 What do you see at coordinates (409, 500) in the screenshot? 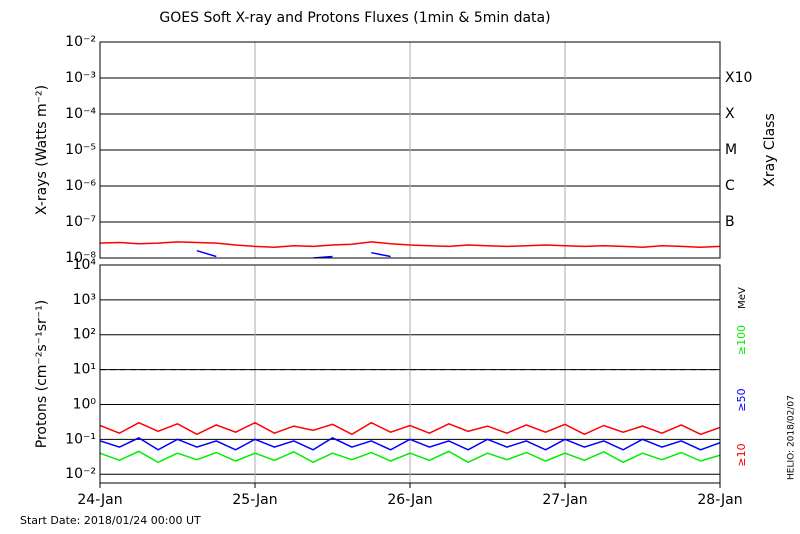
I see `x-tick-label: 26-Jan` at bounding box center [409, 500].